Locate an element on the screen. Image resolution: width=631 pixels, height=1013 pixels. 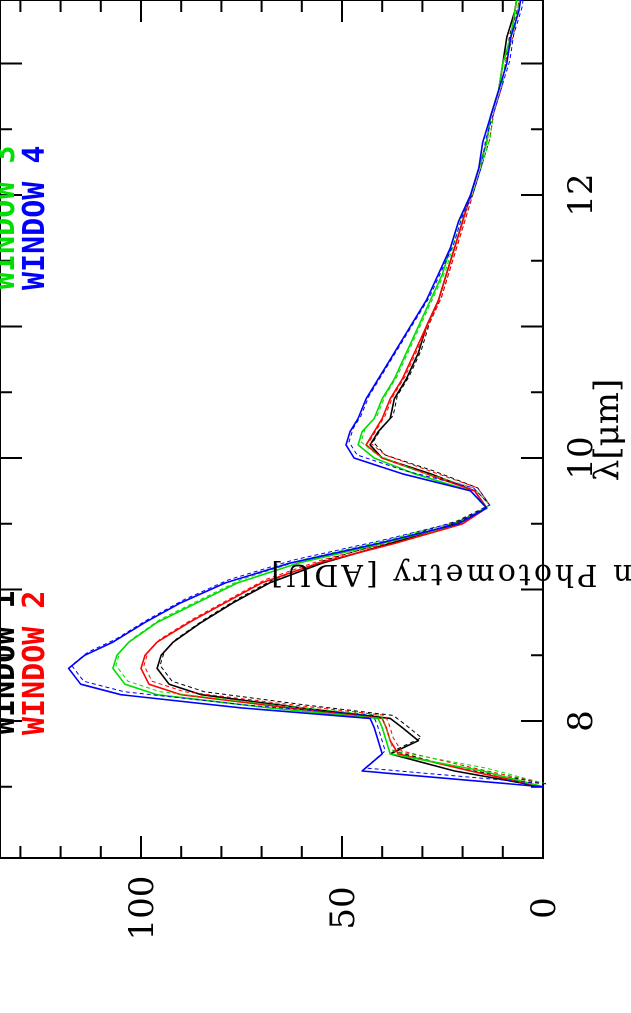
legend-entry: WINDOW 4 is located at coordinates (34, 218).